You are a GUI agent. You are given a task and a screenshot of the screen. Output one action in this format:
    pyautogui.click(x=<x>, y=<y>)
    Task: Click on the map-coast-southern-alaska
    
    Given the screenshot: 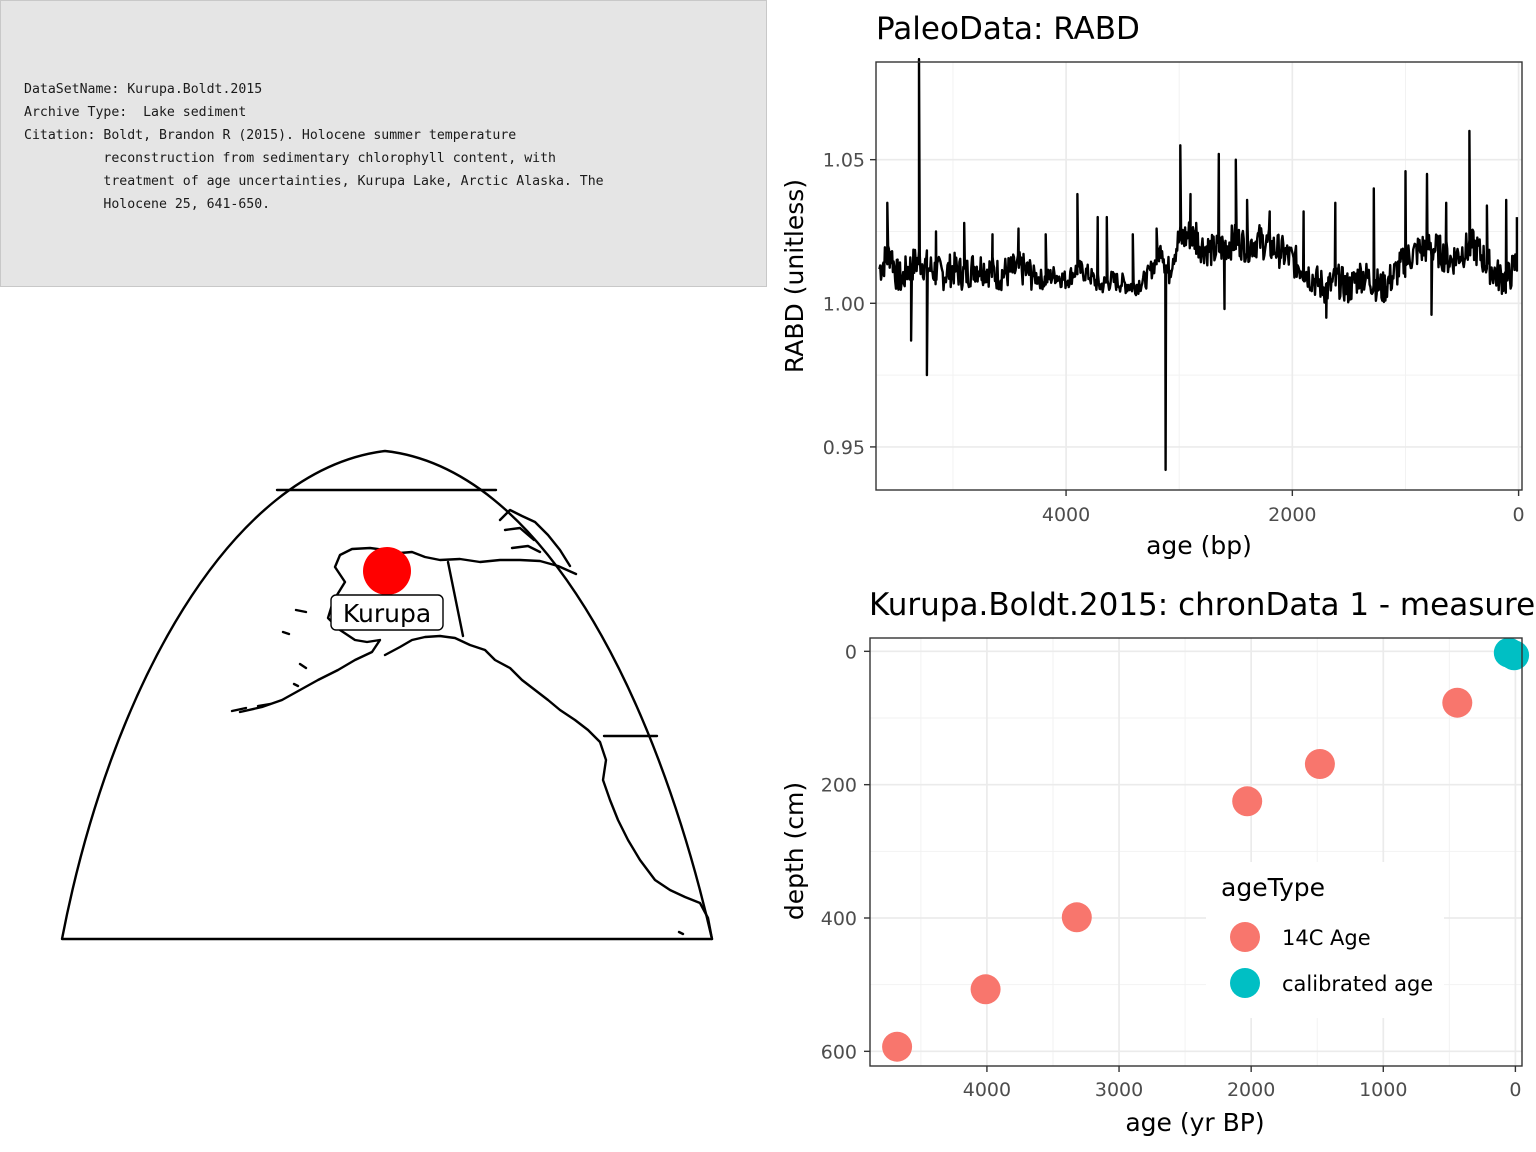 What is the action you would take?
    pyautogui.click(x=548, y=787)
    